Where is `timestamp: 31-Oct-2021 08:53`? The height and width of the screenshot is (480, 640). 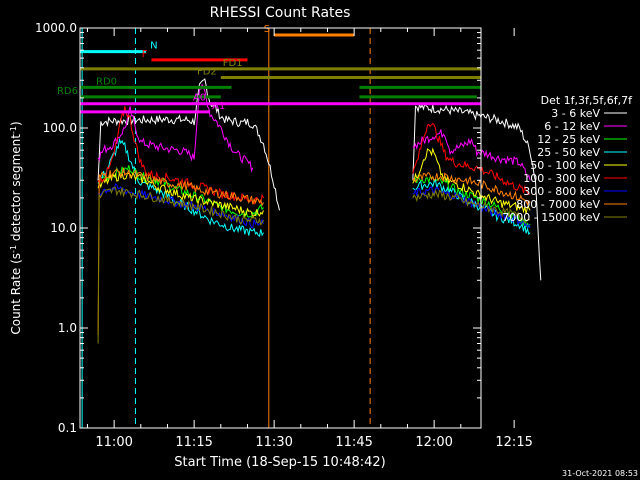
timestamp: 31-Oct-2021 08:53 is located at coordinates (600, 473).